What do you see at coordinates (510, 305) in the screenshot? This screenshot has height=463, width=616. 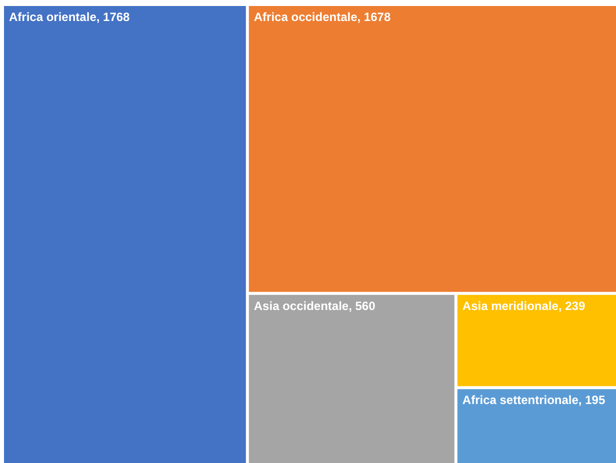 I see `category-label: Asia meridionale` at bounding box center [510, 305].